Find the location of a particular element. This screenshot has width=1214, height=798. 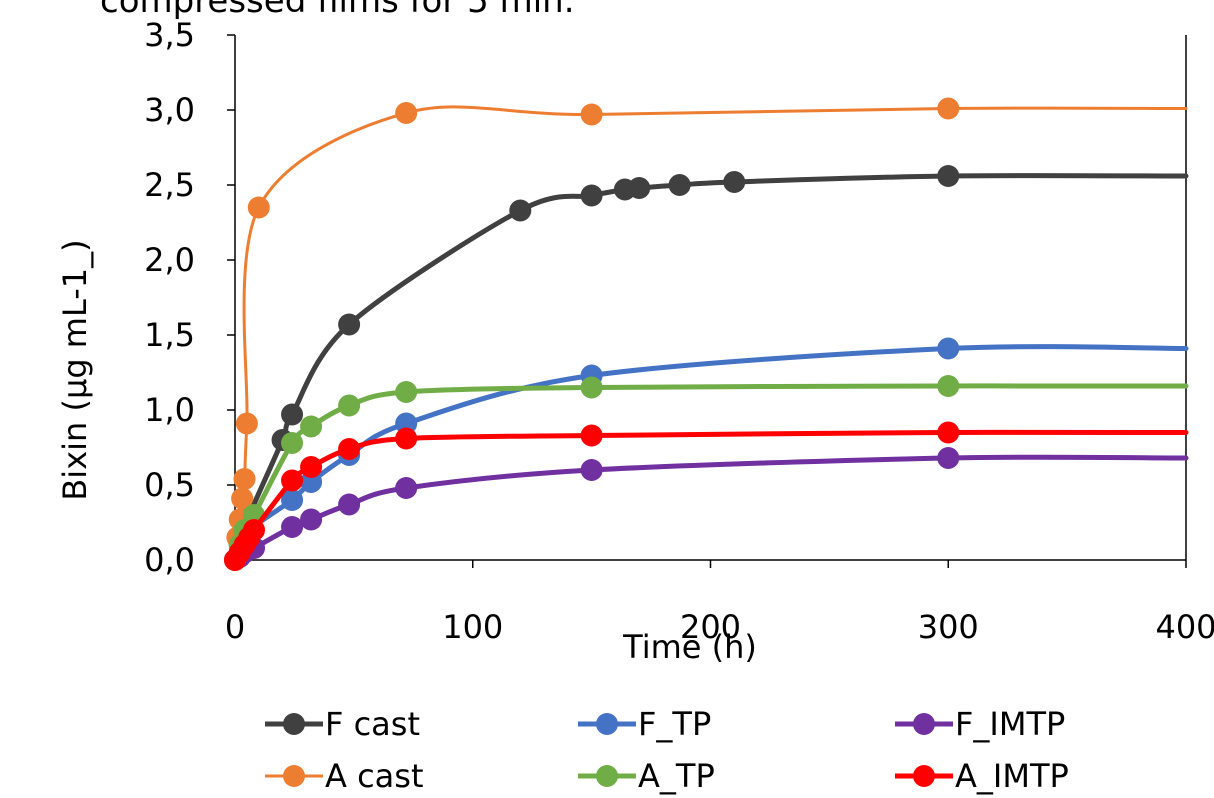

x-axis-ticks: 0 100 200 300 400 is located at coordinates (719, 603).